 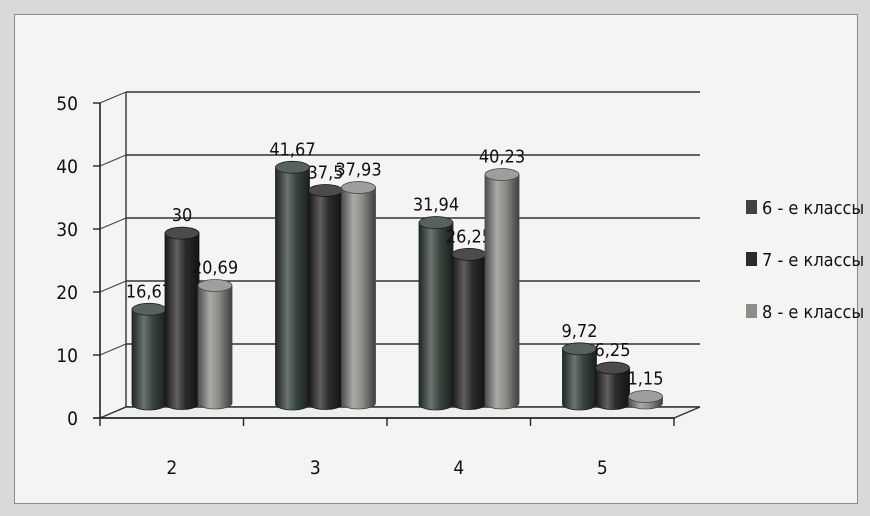 What do you see at coordinates (579, 331) in the screenshot?
I see `data-label: 9,72` at bounding box center [579, 331].